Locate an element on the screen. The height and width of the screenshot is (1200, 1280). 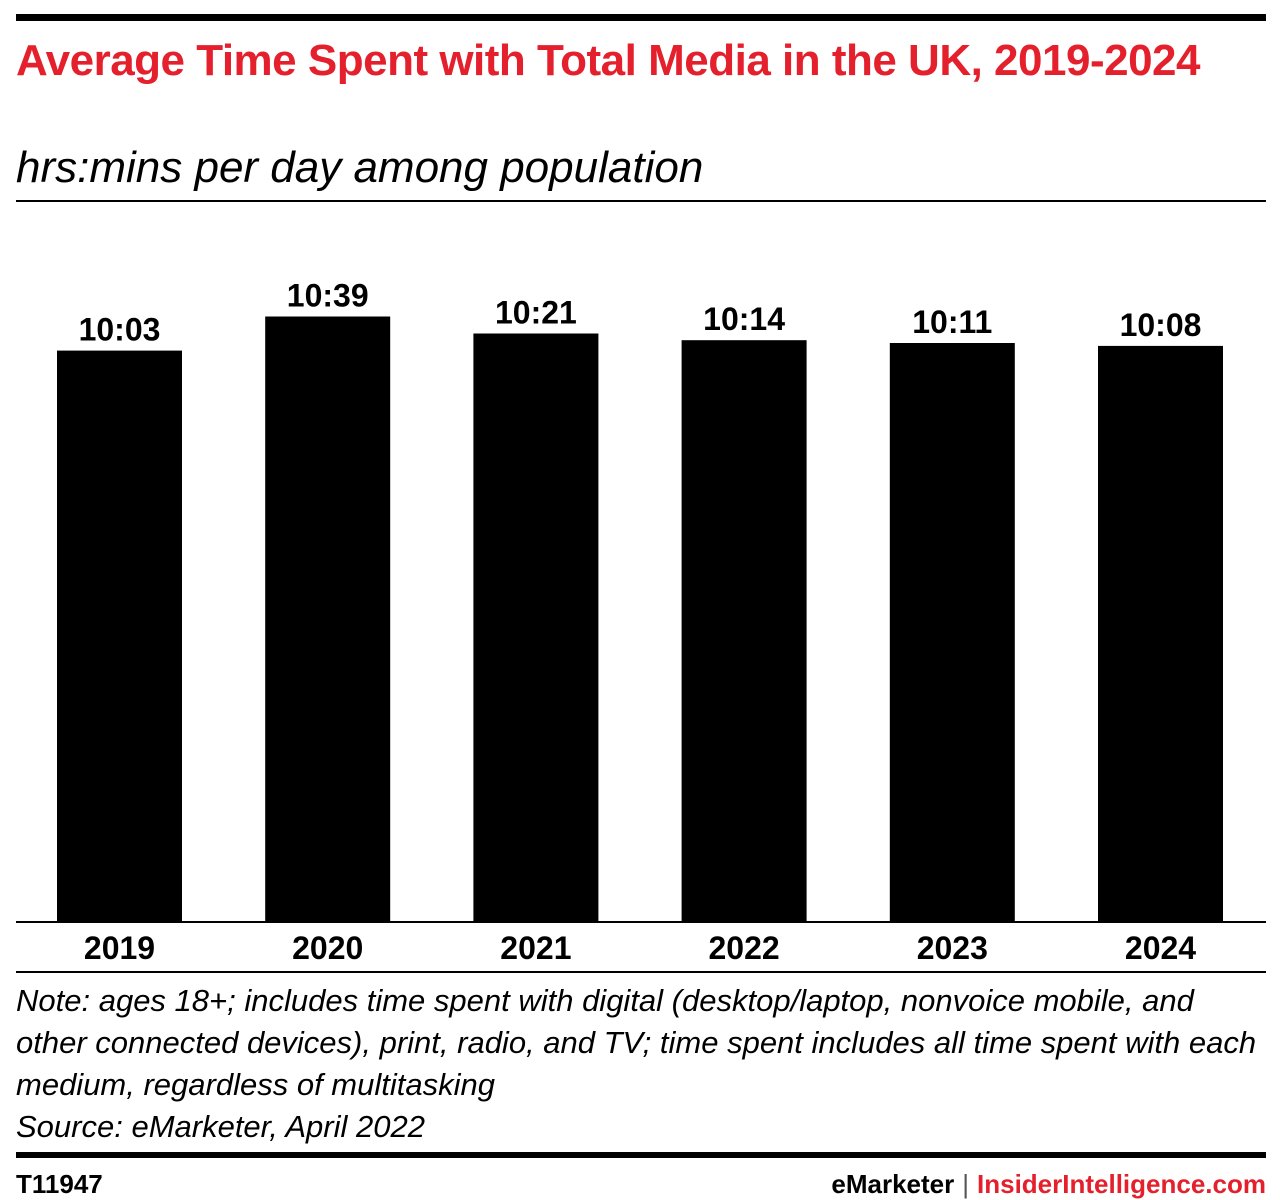
data-label-2022: 10:14 is located at coordinates (744, 319).